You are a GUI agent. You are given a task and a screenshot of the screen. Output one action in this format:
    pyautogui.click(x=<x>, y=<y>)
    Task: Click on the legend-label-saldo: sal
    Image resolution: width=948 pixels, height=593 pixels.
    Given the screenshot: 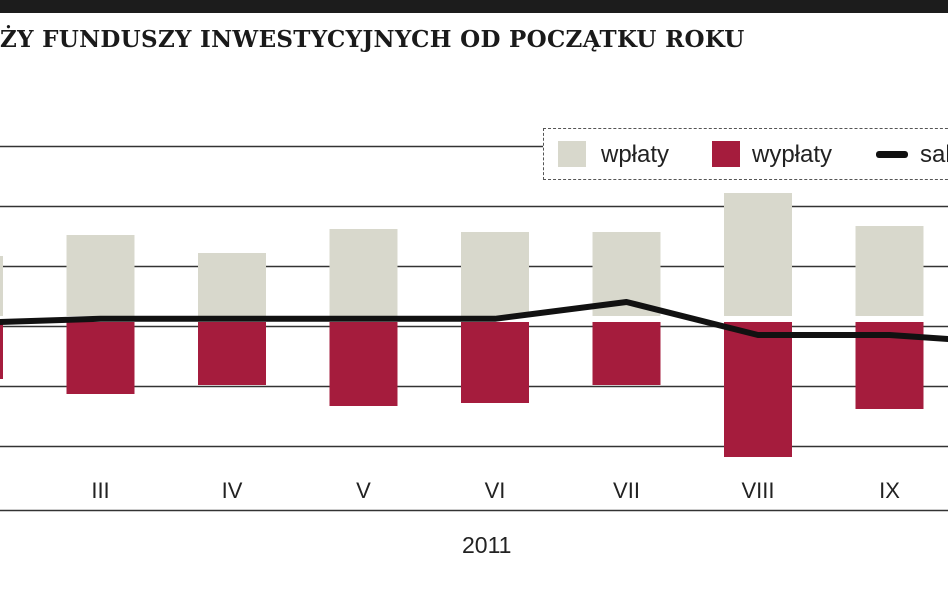 What is the action you would take?
    pyautogui.click(x=934, y=154)
    